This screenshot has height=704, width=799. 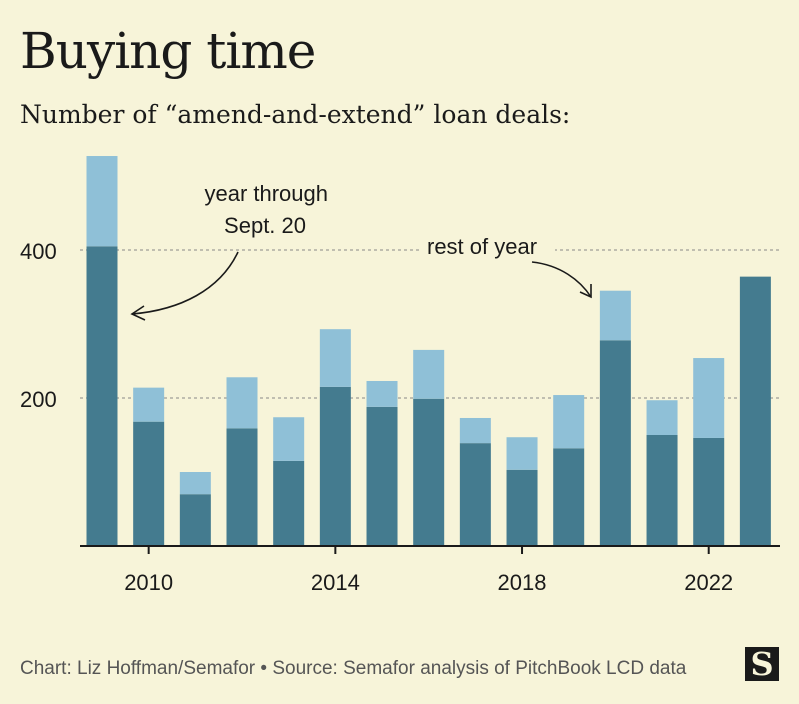 What do you see at coordinates (475, 494) in the screenshot?
I see `bar-2017-through-sept` at bounding box center [475, 494].